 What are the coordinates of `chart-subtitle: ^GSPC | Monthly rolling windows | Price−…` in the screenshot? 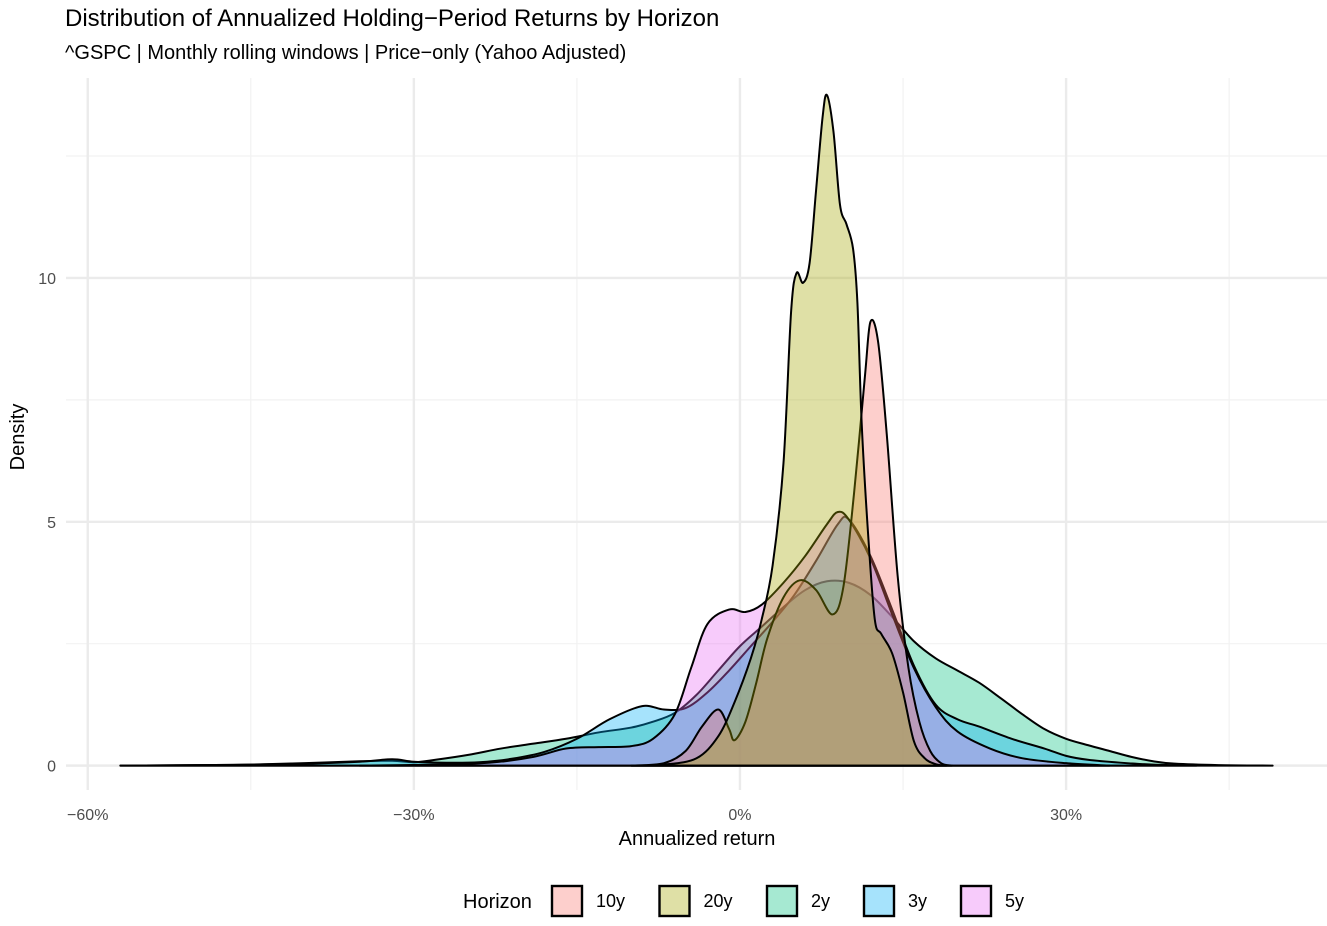 It's located at (345, 53).